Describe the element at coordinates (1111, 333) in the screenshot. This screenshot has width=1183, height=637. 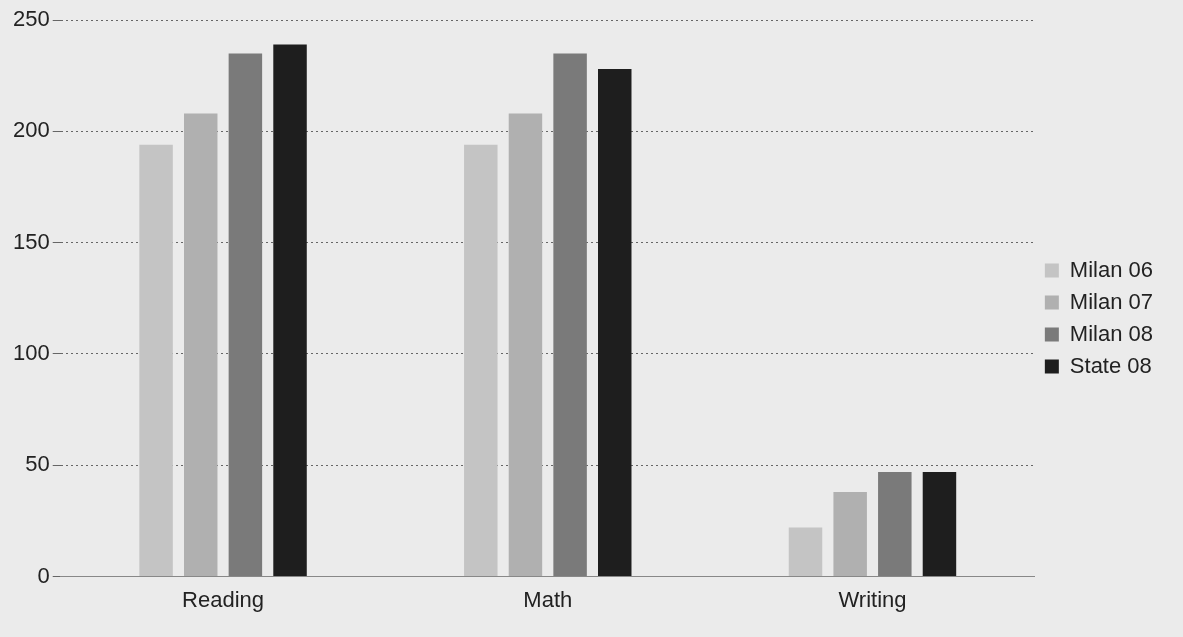
I see `legend-label: Milan 08` at that location.